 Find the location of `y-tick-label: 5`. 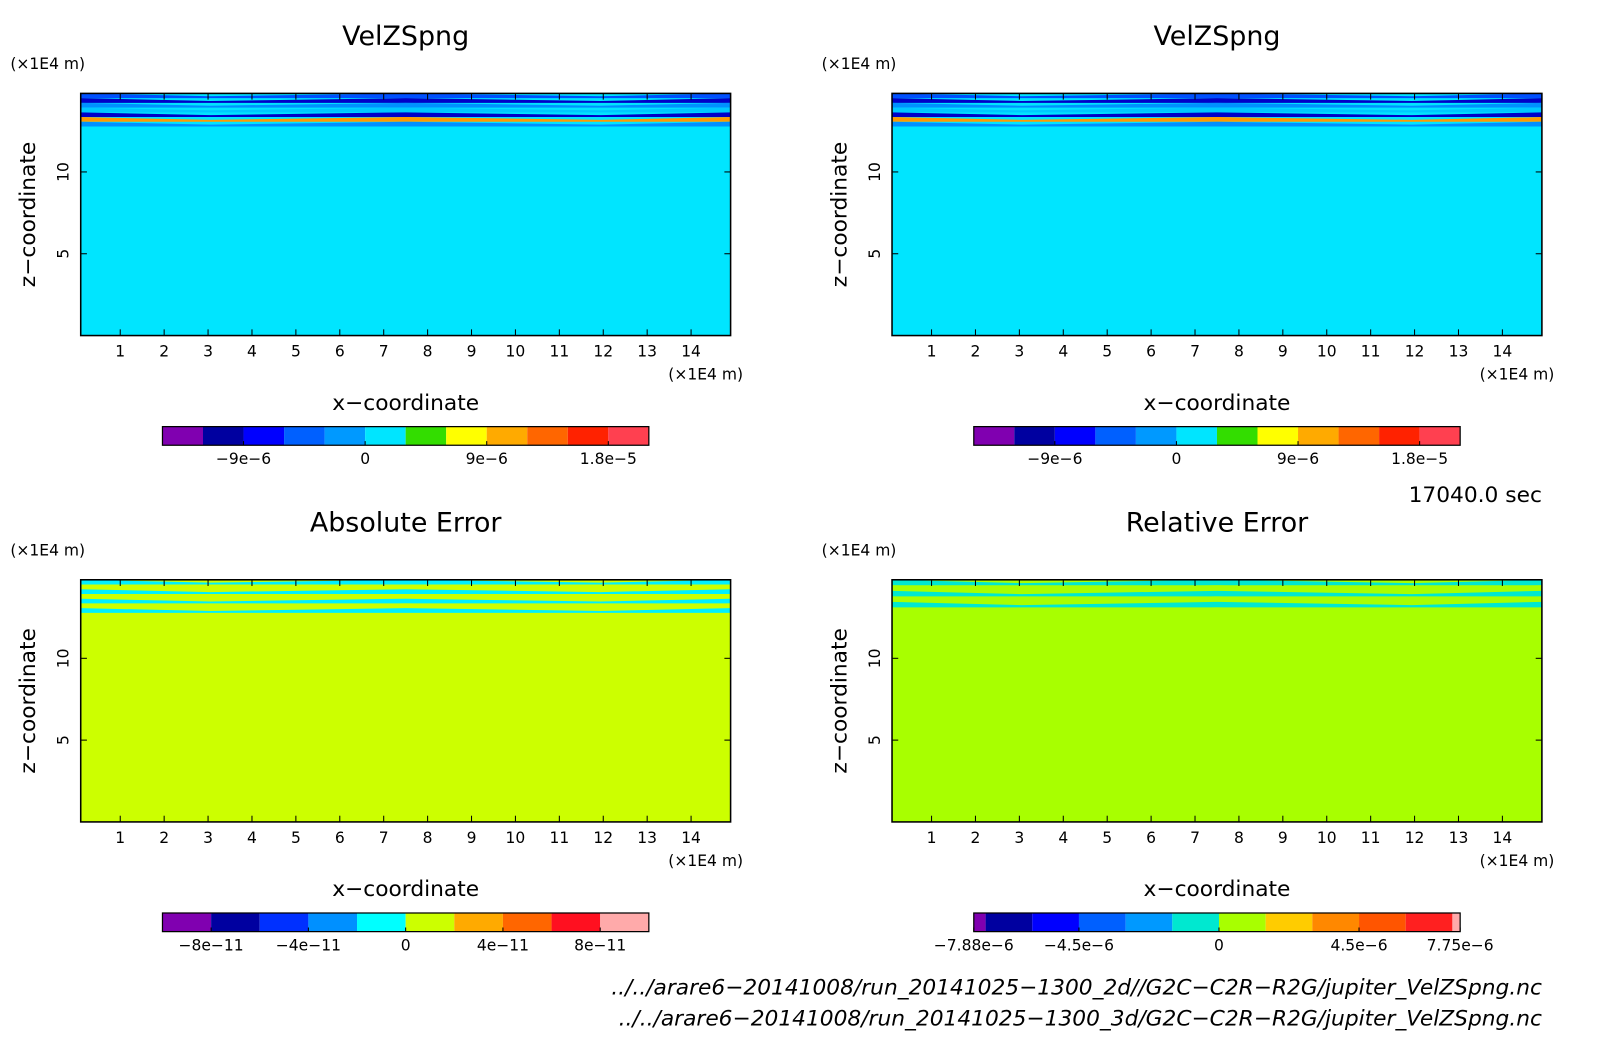

y-tick-label: 5 is located at coordinates (875, 740).